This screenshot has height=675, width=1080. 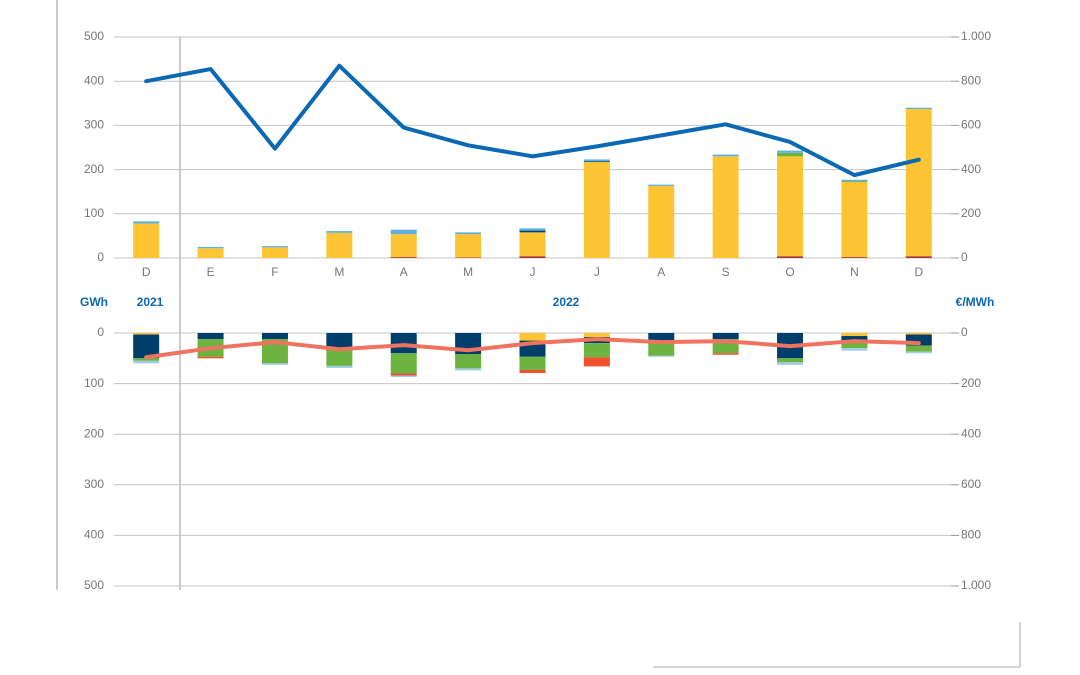 What do you see at coordinates (789, 272) in the screenshot?
I see `x-tick-label: O` at bounding box center [789, 272].